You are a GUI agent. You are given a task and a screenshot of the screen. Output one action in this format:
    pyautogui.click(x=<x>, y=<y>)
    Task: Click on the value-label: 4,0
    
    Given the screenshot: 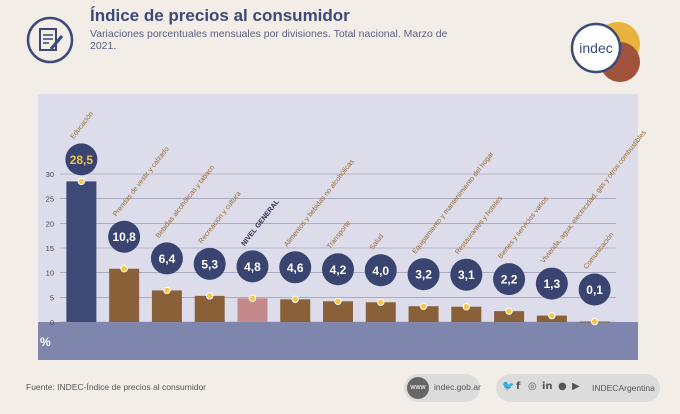 What is the action you would take?
    pyautogui.click(x=380, y=271)
    